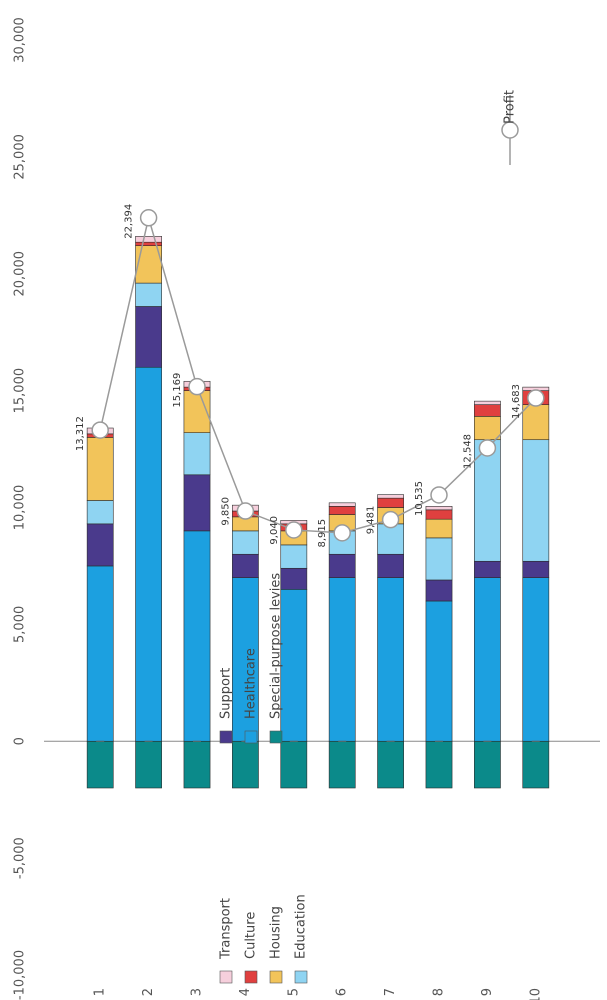 The width and height of the screenshot is (607, 1000). Describe the element at coordinates (20, 508) in the screenshot. I see `value-tick-label: 10,000` at that location.